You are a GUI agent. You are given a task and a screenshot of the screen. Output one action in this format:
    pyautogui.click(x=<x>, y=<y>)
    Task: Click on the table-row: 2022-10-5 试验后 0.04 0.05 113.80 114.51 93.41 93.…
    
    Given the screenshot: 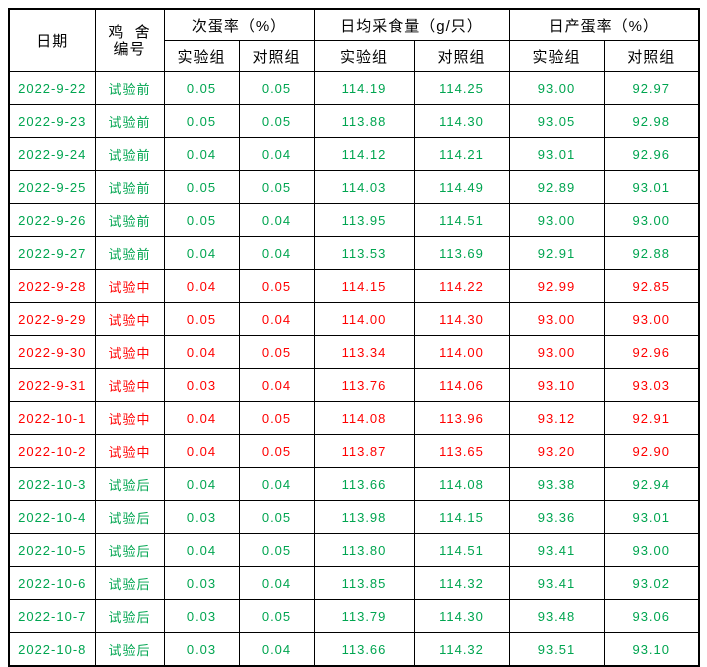 What is the action you would take?
    pyautogui.click(x=354, y=550)
    